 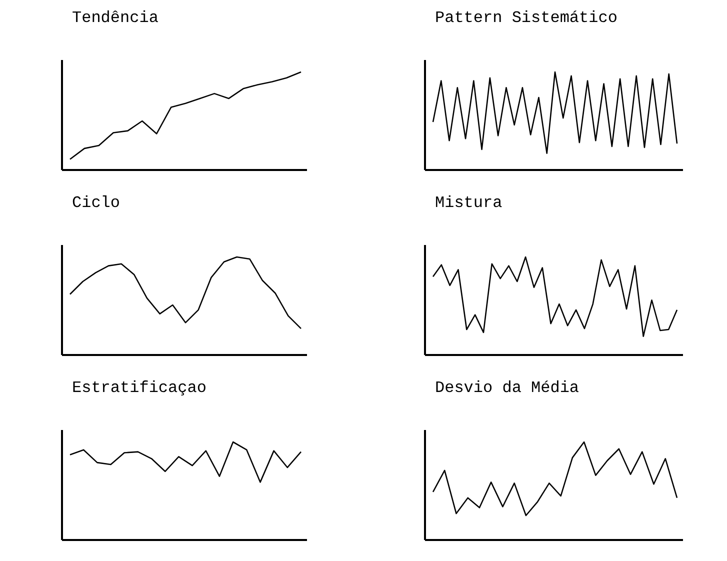 What do you see at coordinates (139, 388) in the screenshot?
I see `chart-title: Estratificaçao` at bounding box center [139, 388].